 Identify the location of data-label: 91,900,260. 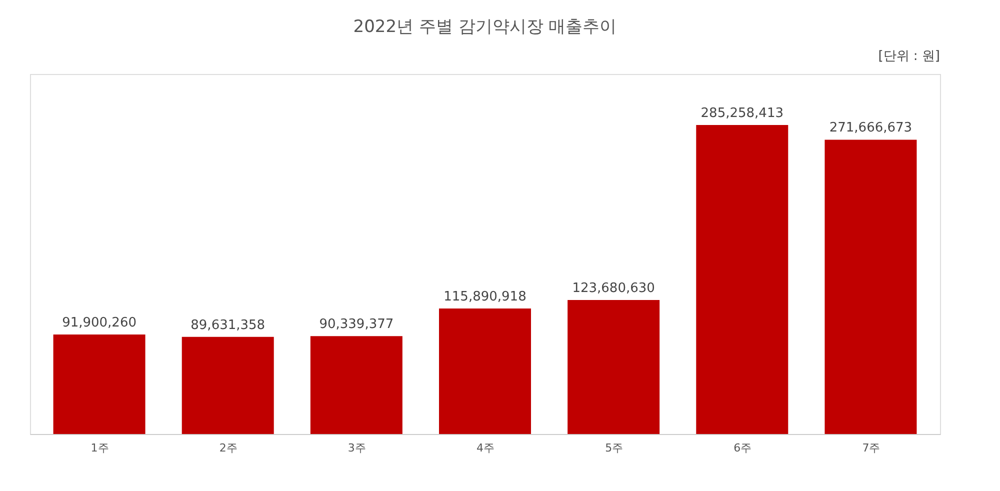
(99, 322).